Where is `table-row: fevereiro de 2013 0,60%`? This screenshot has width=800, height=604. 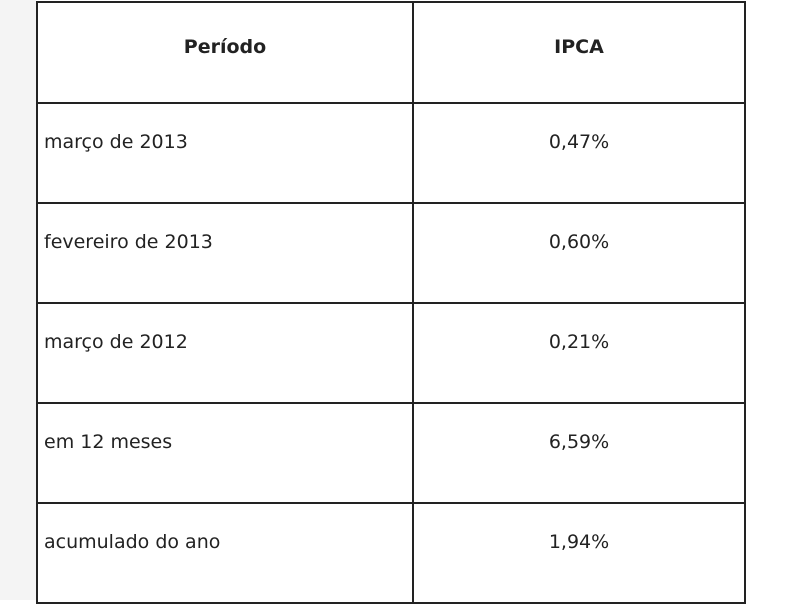 table-row: fevereiro de 2013 0,60% is located at coordinates (391, 253).